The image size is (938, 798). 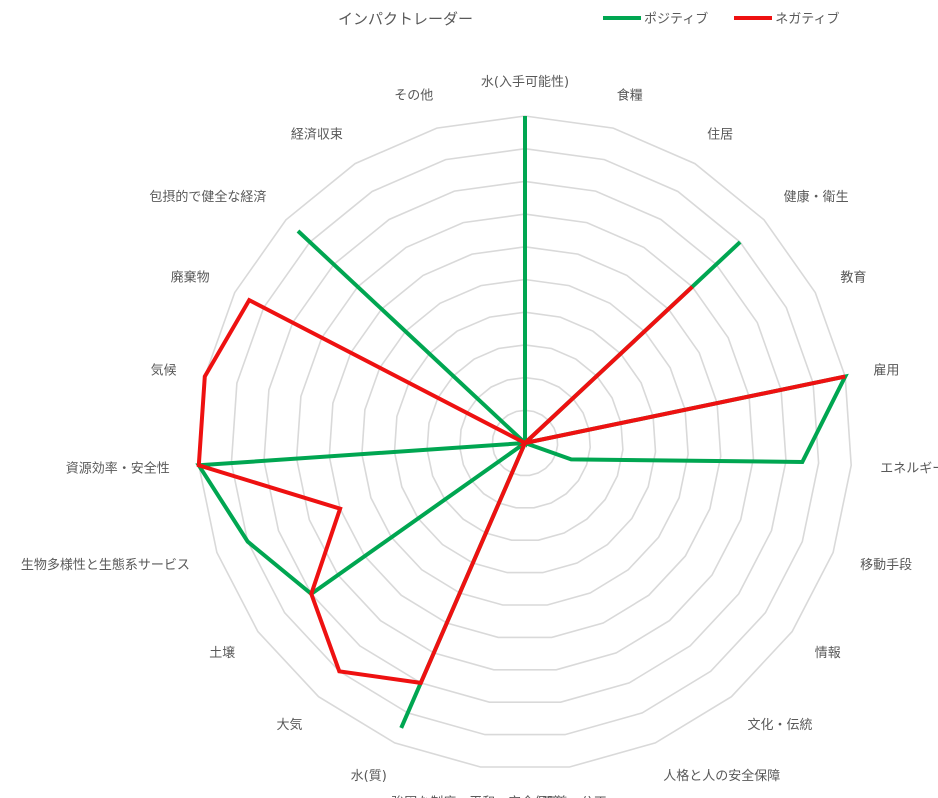 What do you see at coordinates (317, 135) in the screenshot?
I see `category-label: 経済収束` at bounding box center [317, 135].